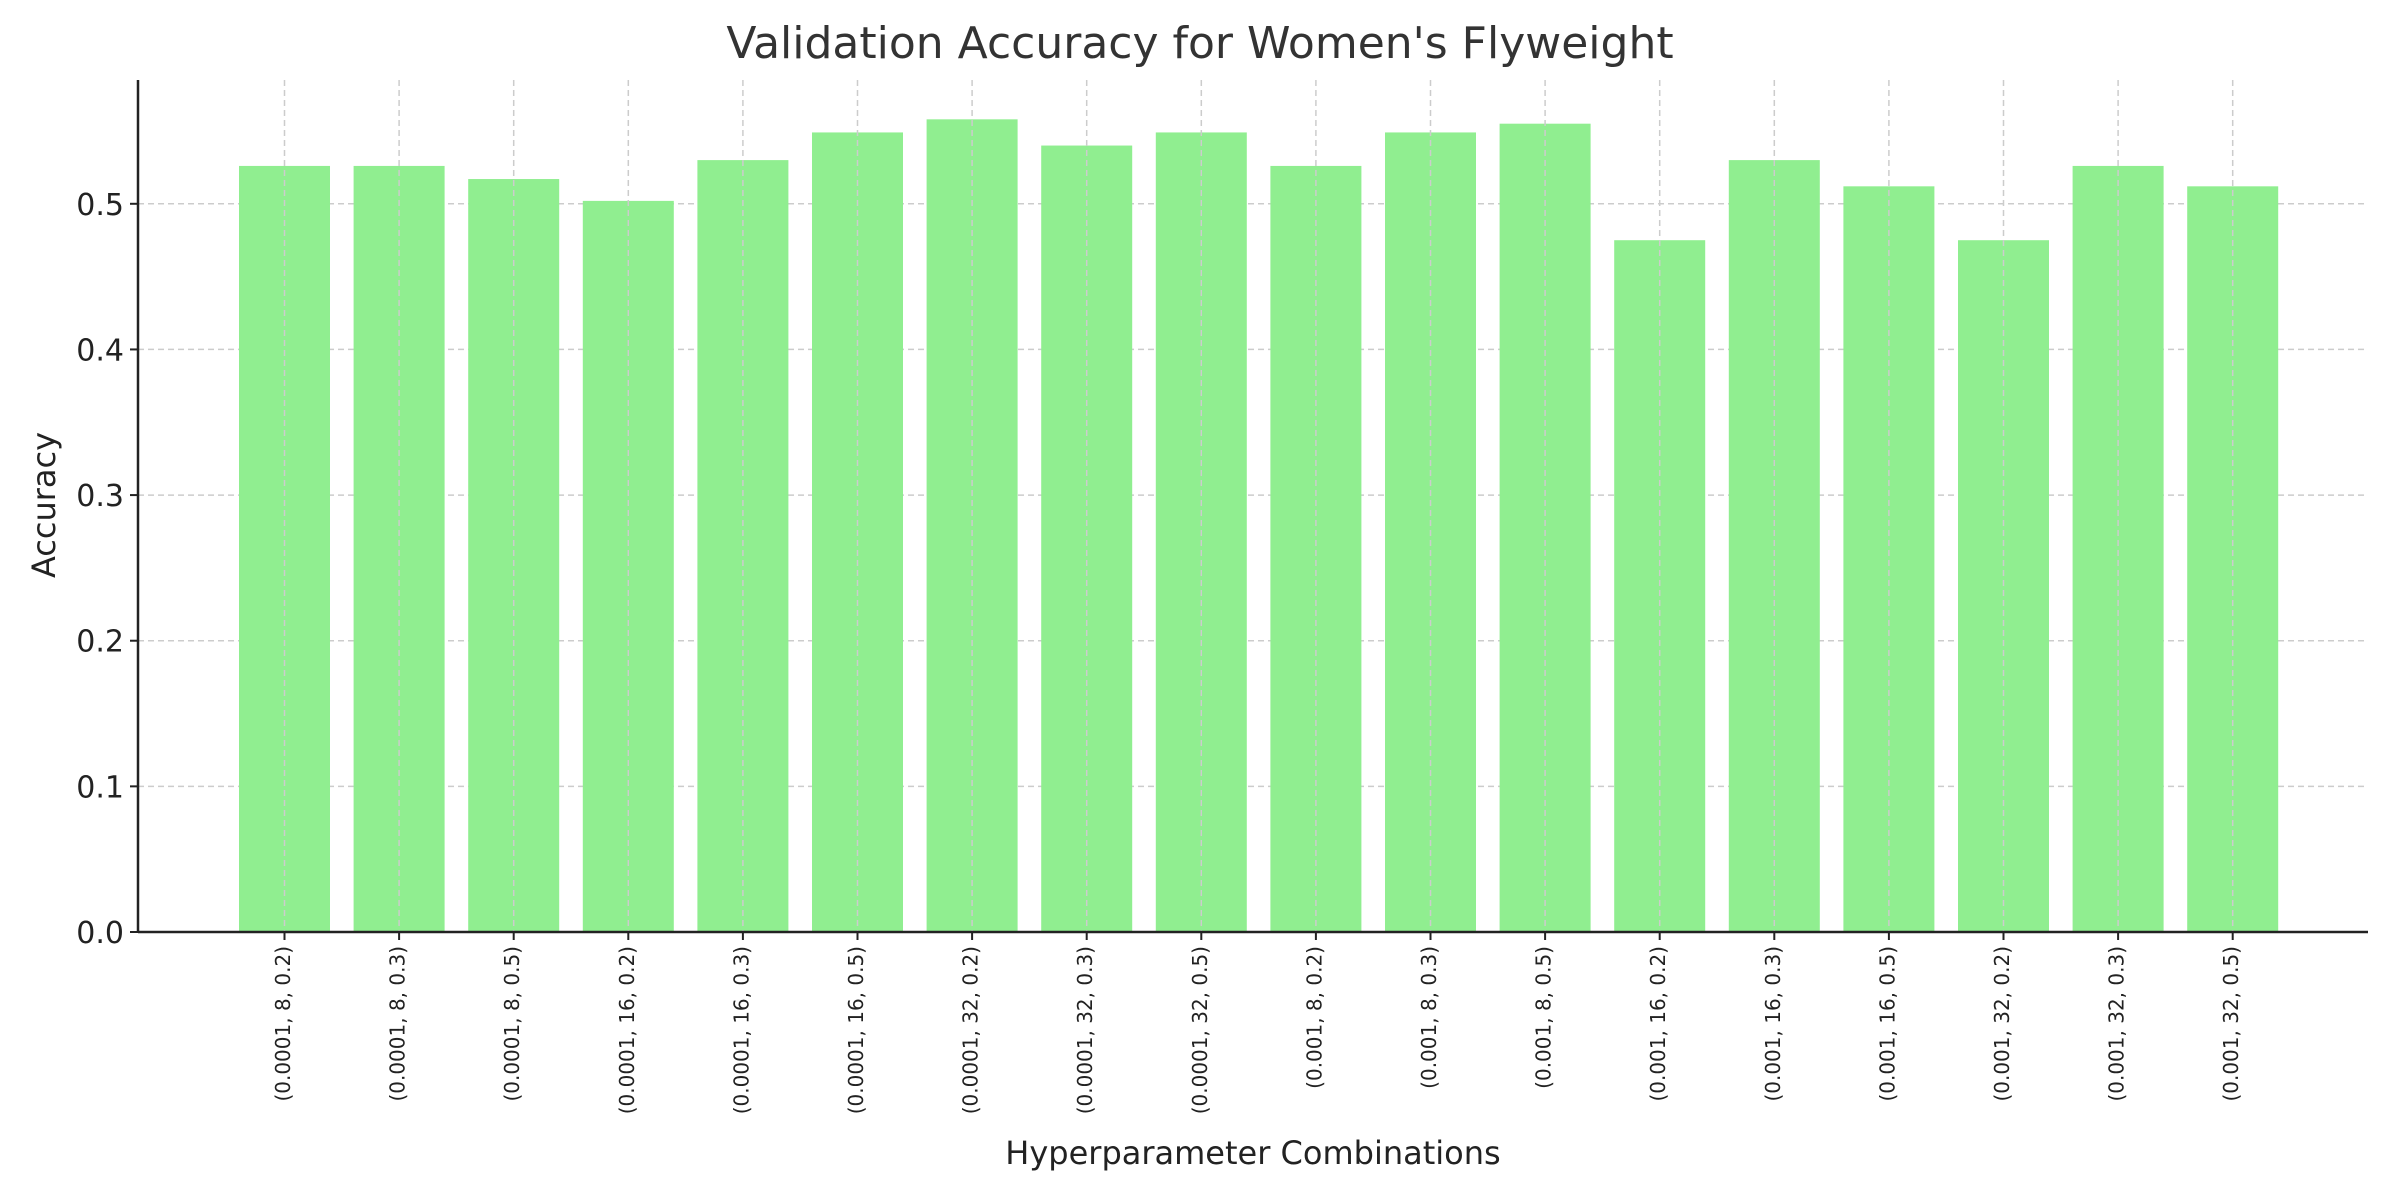 Image resolution: width=2400 pixels, height=1200 pixels. I want to click on x-tick-label: (0.001, 16, 0.2), so click(1658, 1024).